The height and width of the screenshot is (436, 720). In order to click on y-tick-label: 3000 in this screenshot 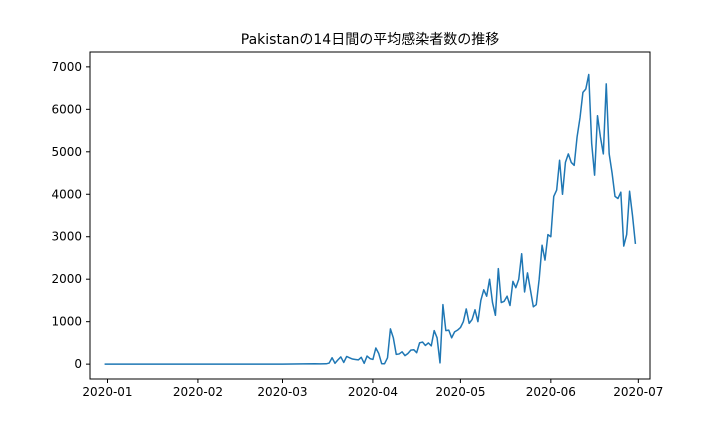, I will do `click(66, 237)`.